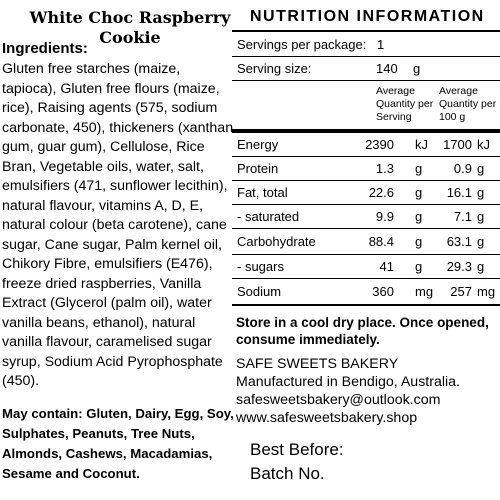 Image resolution: width=500 pixels, height=500 pixels. Describe the element at coordinates (417, 68) in the screenshot. I see `serving-size-unit: g` at that location.